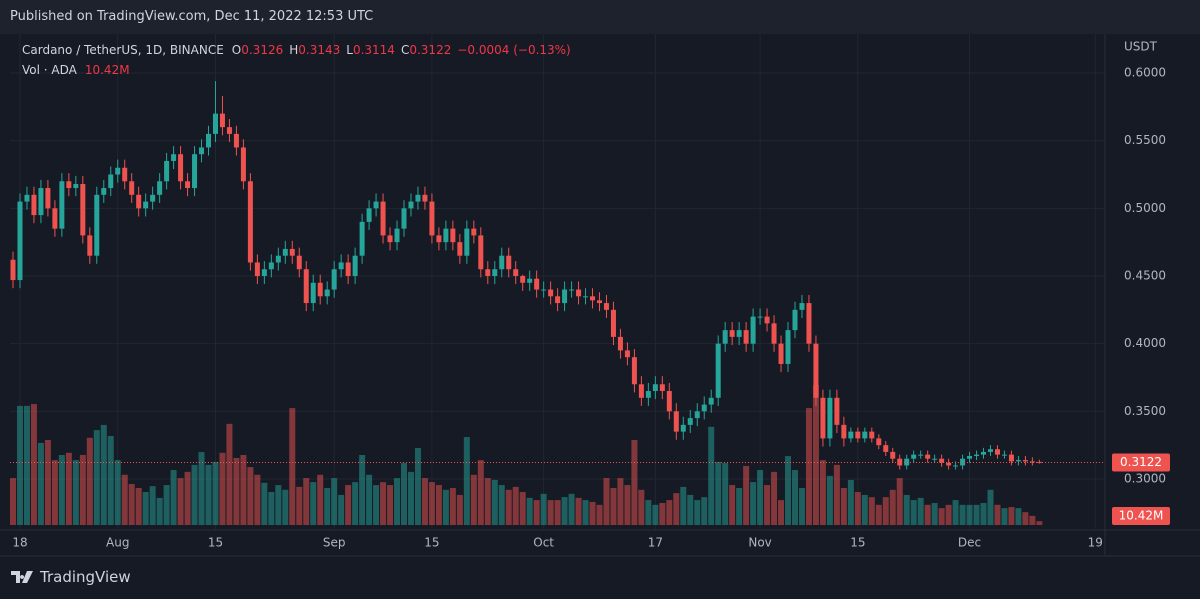 The width and height of the screenshot is (1200, 599). What do you see at coordinates (1145, 343) in the screenshot?
I see `y-tick-label: 0.4000` at bounding box center [1145, 343].